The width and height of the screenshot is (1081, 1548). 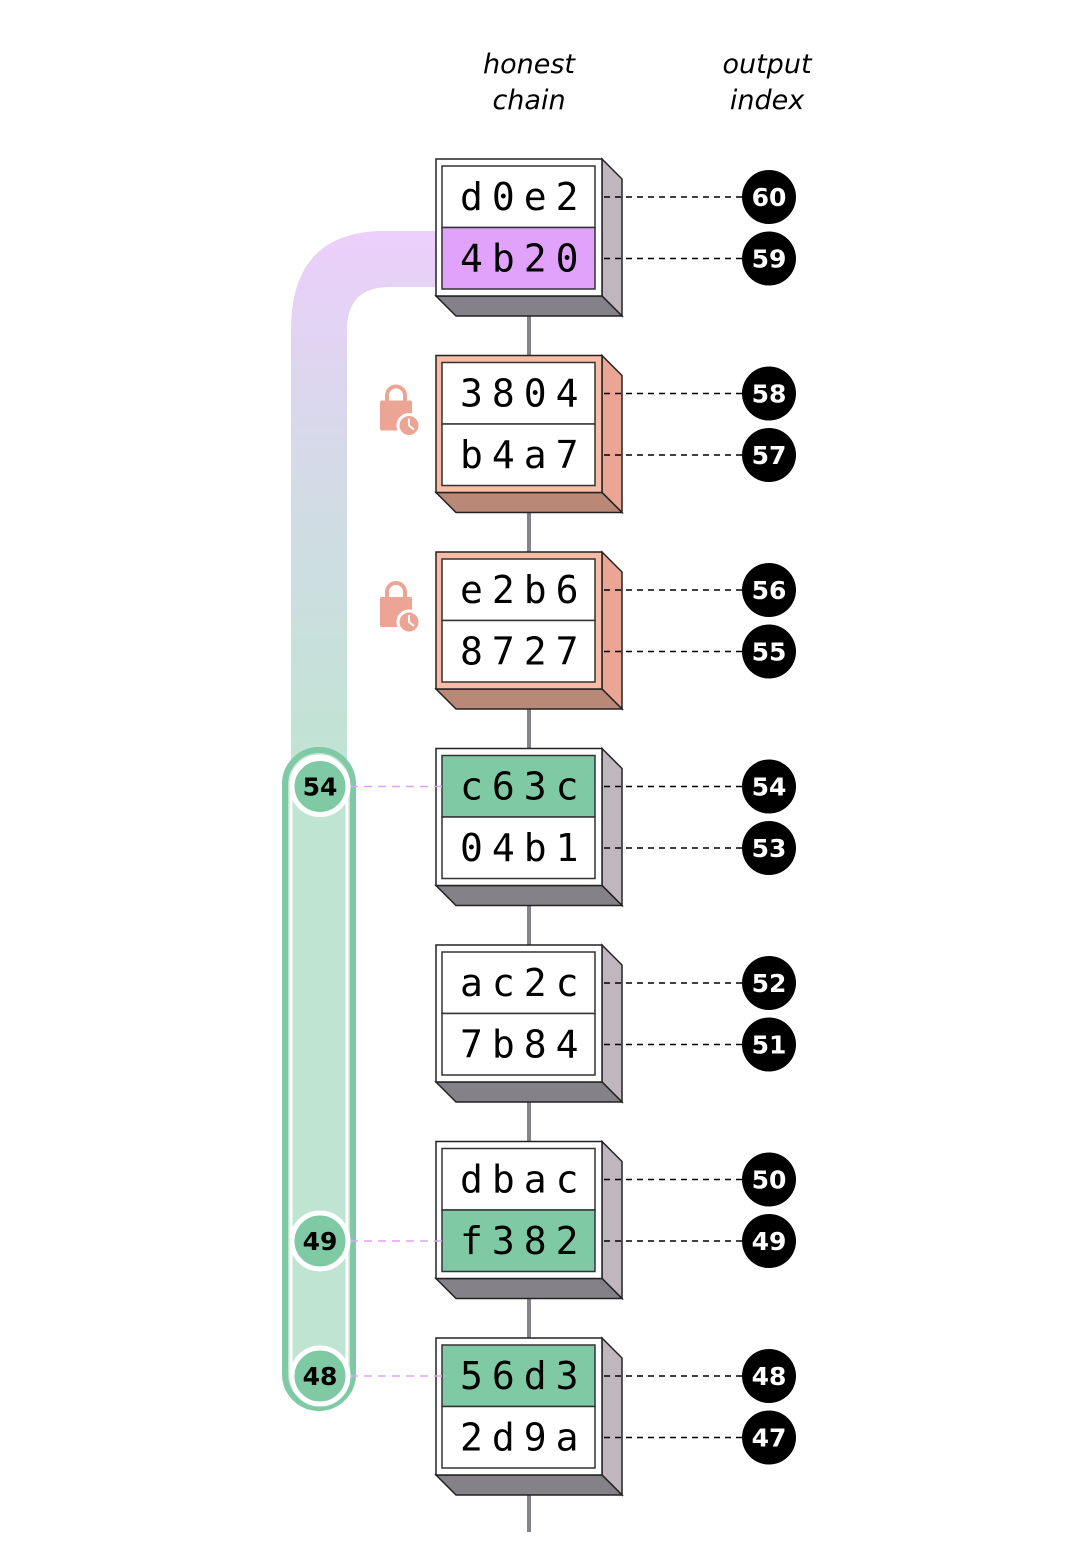 I want to click on output-index-label: 60, so click(x=769, y=197).